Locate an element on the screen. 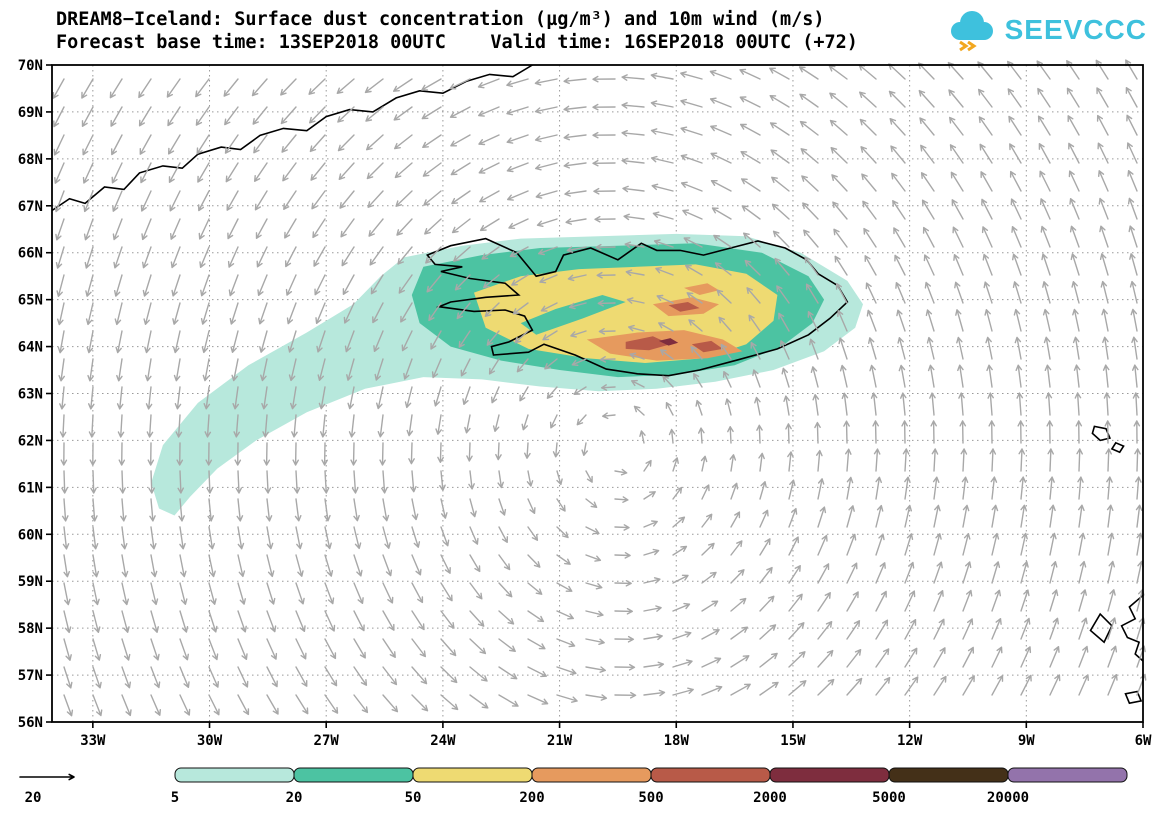 This screenshot has height=815, width=1175. lon-tick-label: 12W is located at coordinates (910, 741).